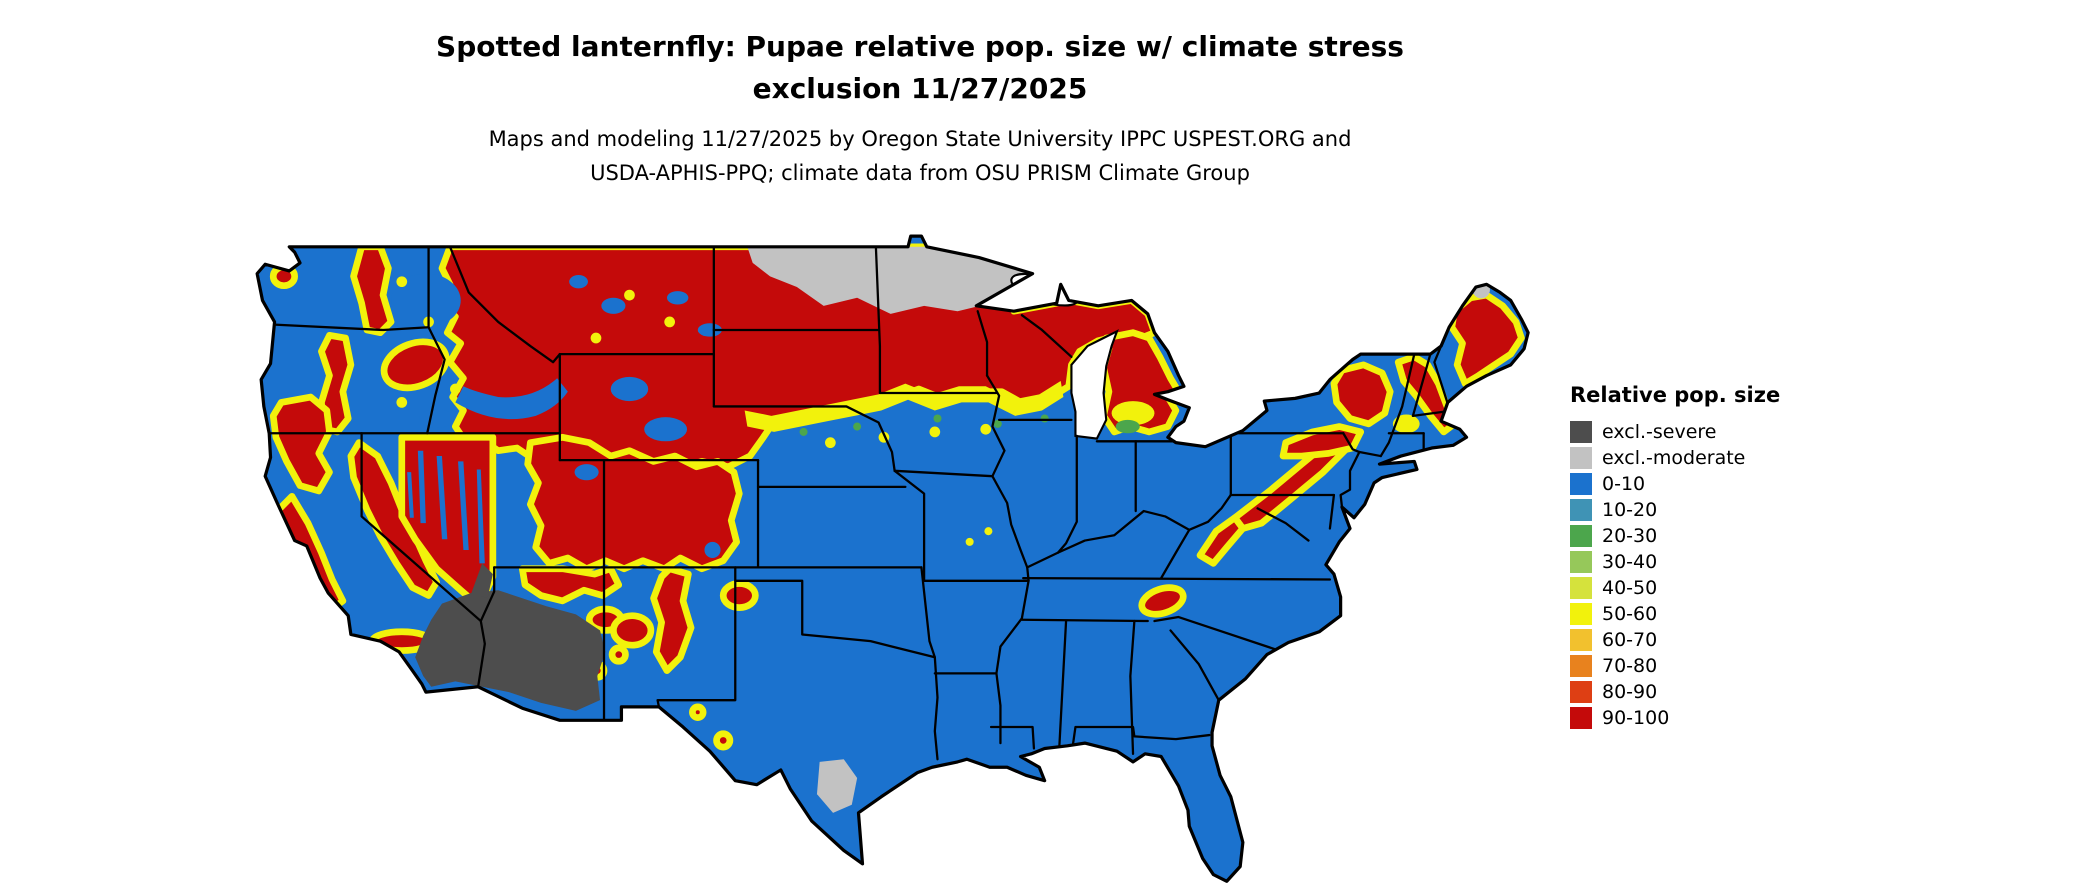  I want to click on legend-item-label: 50-60, so click(1630, 614).